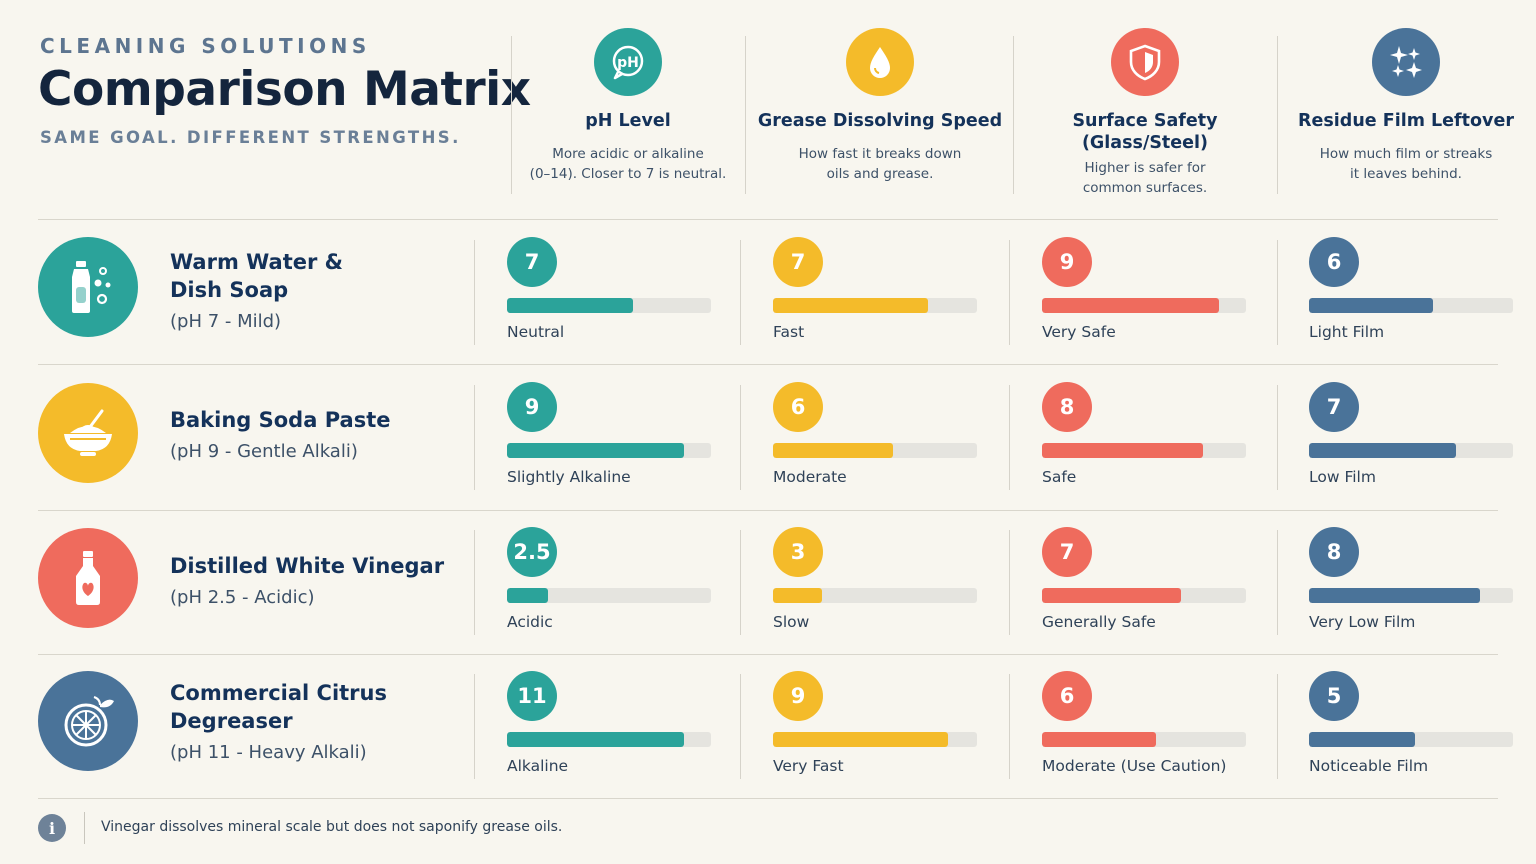  What do you see at coordinates (280, 420) in the screenshot?
I see `row-title: Baking Soda Paste` at bounding box center [280, 420].